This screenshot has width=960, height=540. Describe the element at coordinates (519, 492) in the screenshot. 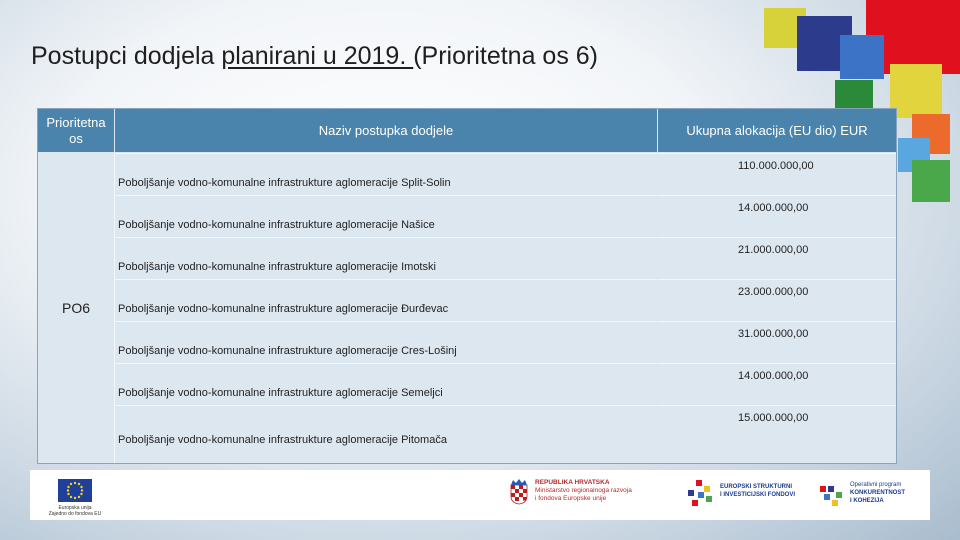

I see `croatia-crest-icon` at that location.